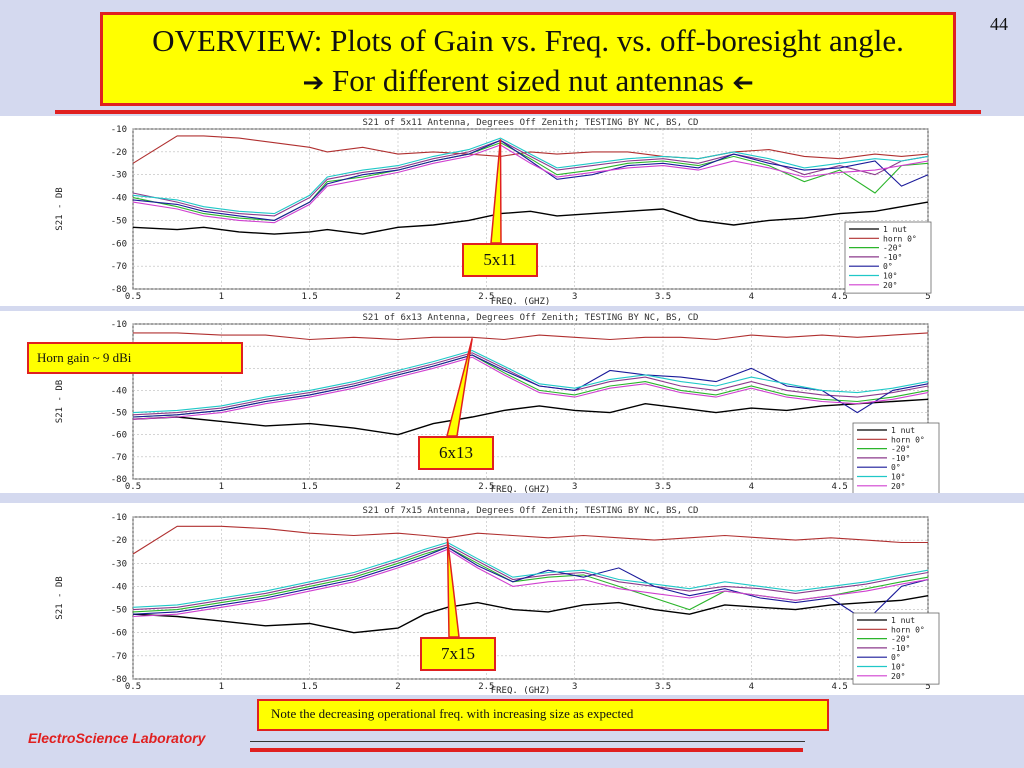  I want to click on title-line-2: ➔ For different sized nut antennas ➔, so click(528, 82).